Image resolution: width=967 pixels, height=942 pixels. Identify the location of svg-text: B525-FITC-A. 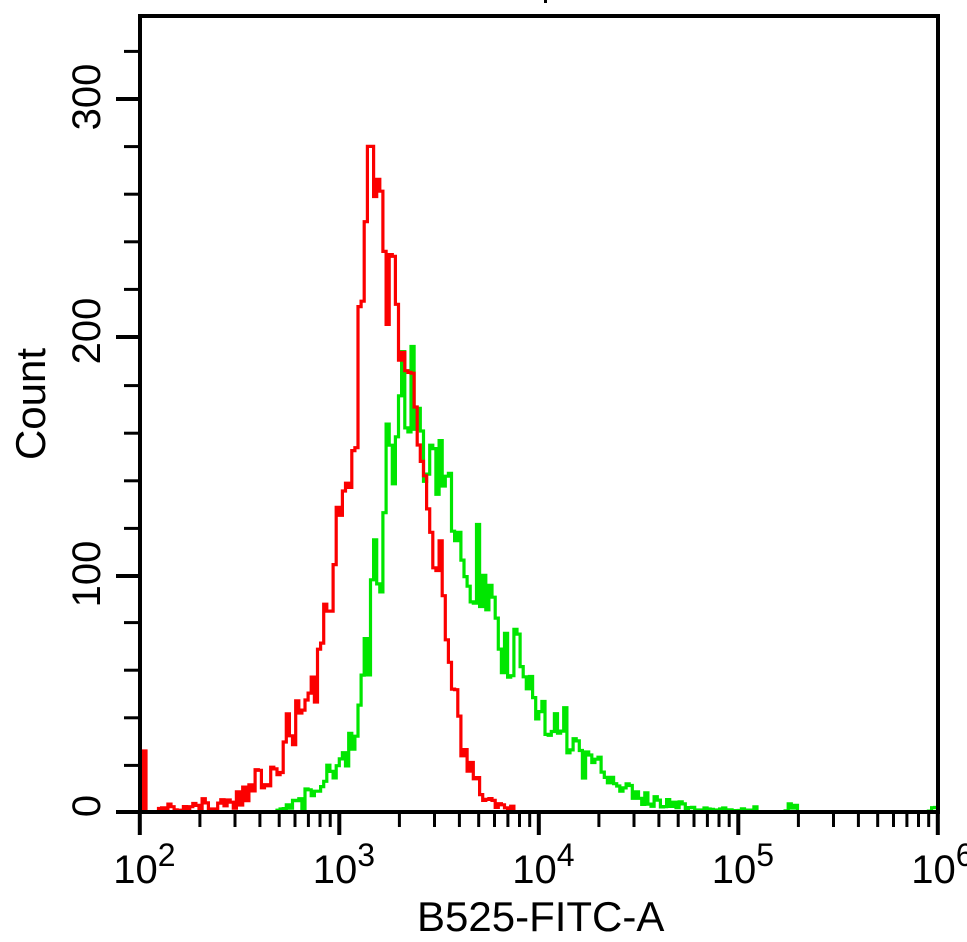
(540, 916).